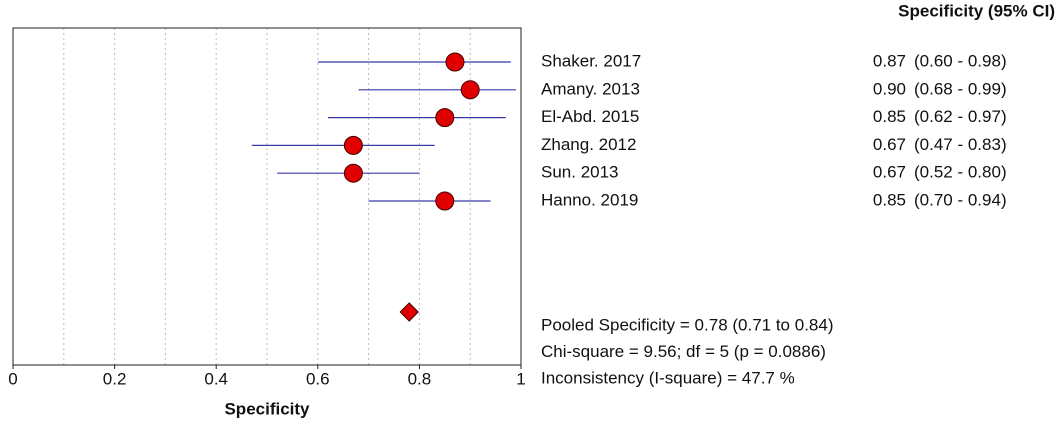  Describe the element at coordinates (589, 199) in the screenshot. I see `study-name: Hanno. 2019` at that location.